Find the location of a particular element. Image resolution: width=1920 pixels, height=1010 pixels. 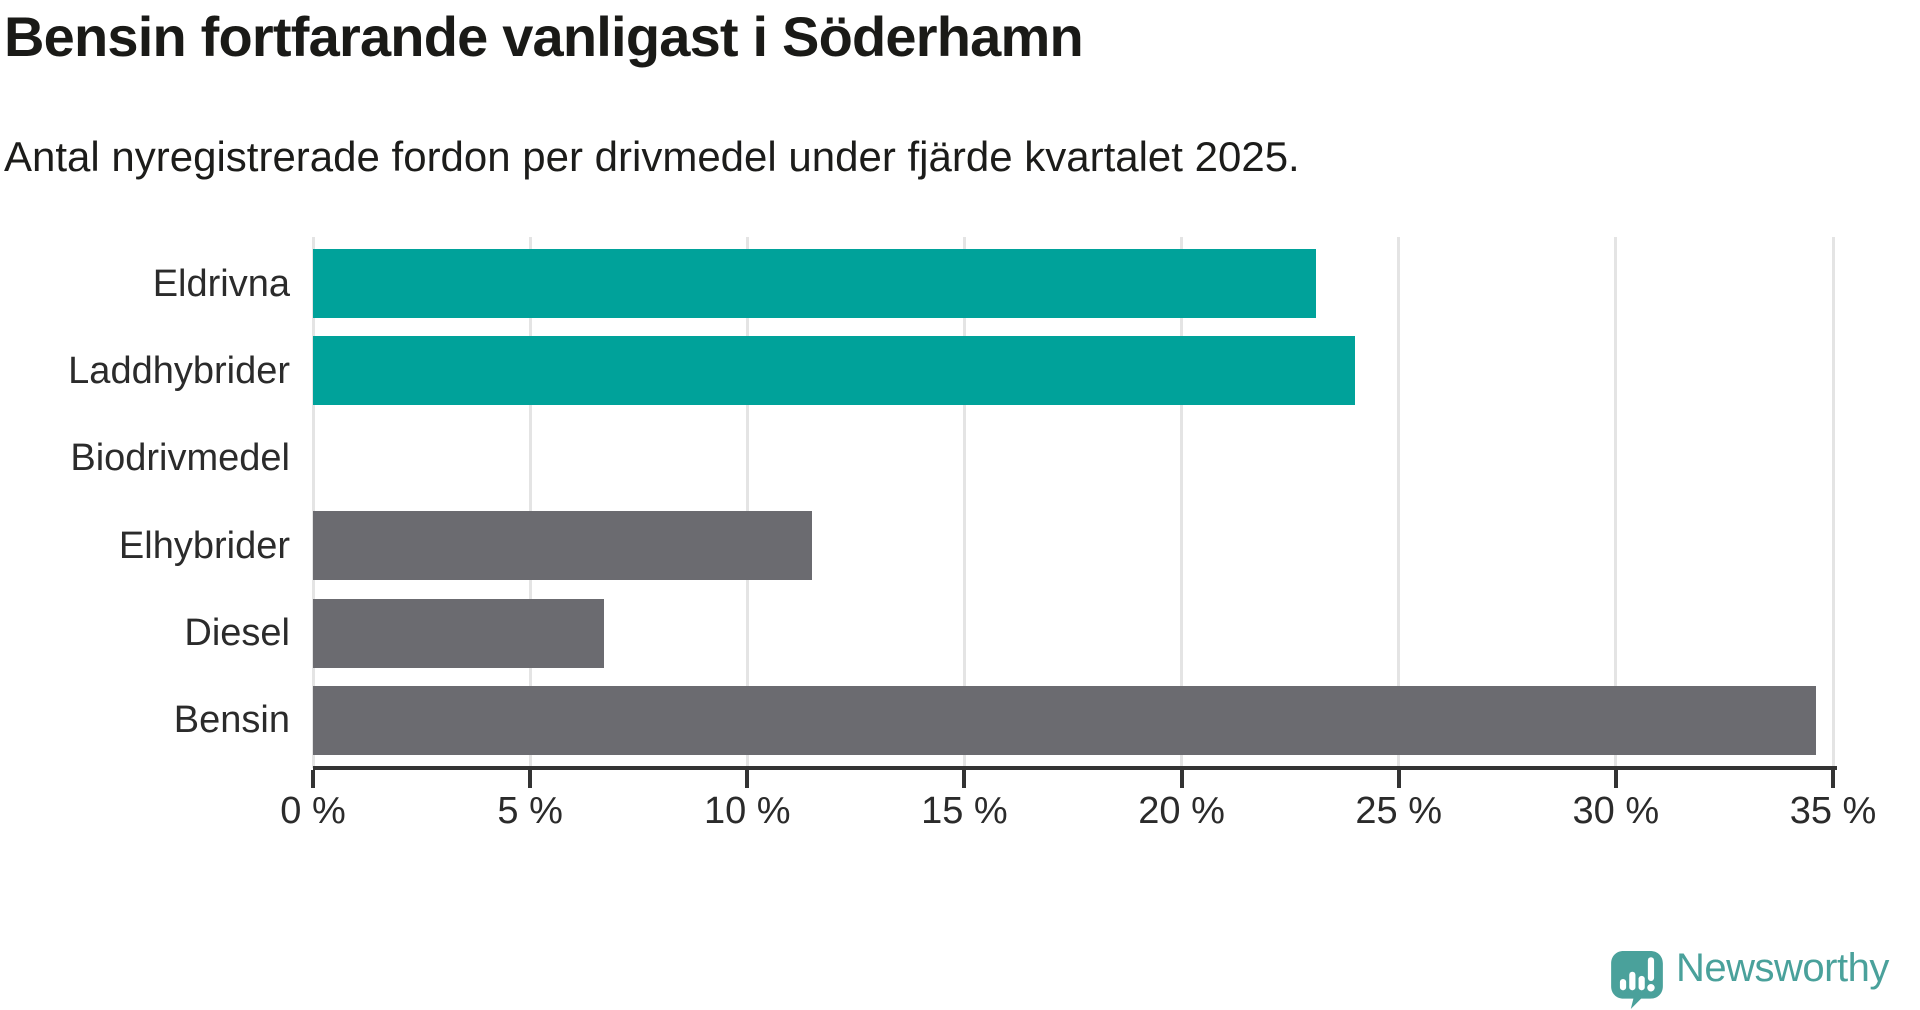

bar-diesel is located at coordinates (458, 633).